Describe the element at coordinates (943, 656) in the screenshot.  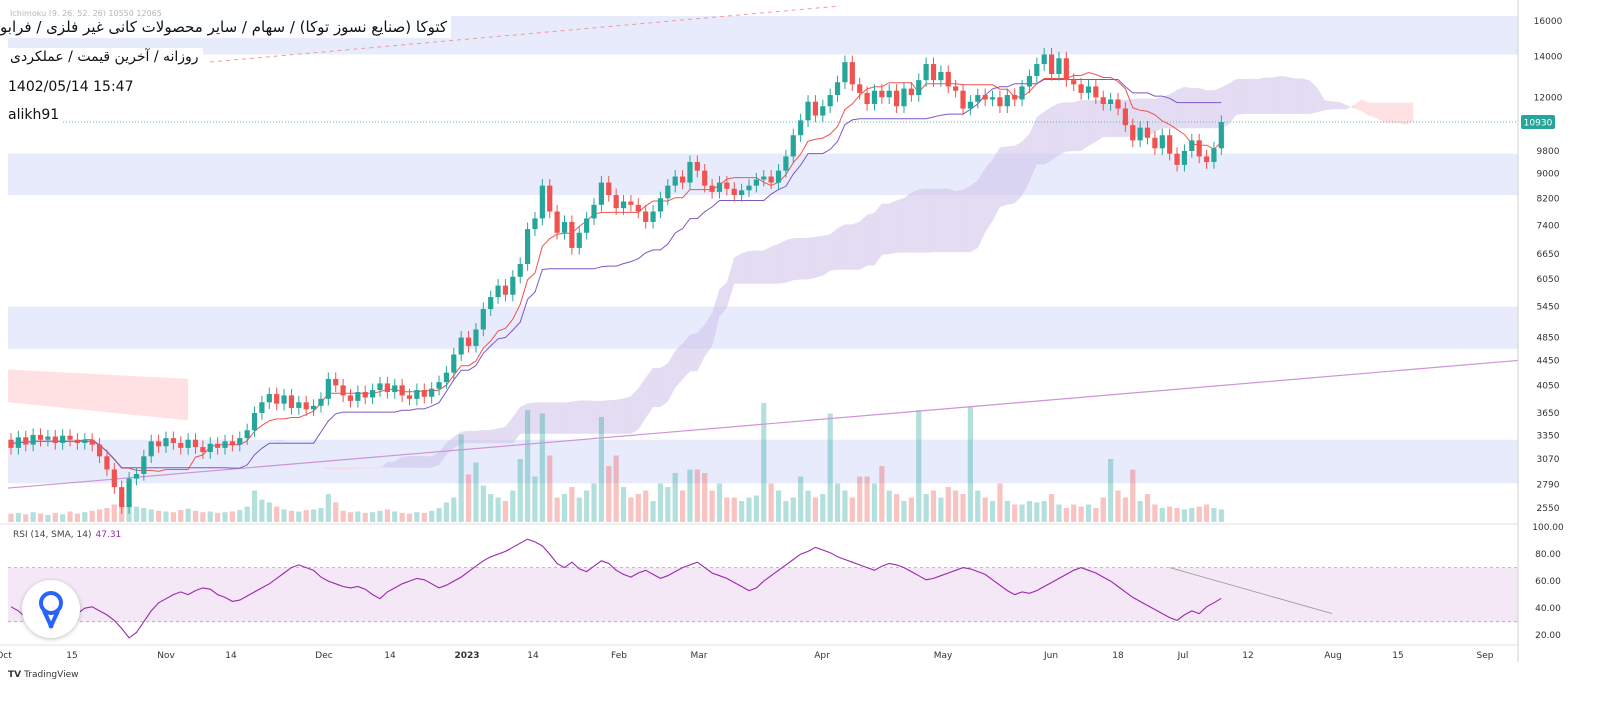
I see `time-tick-label: May` at that location.